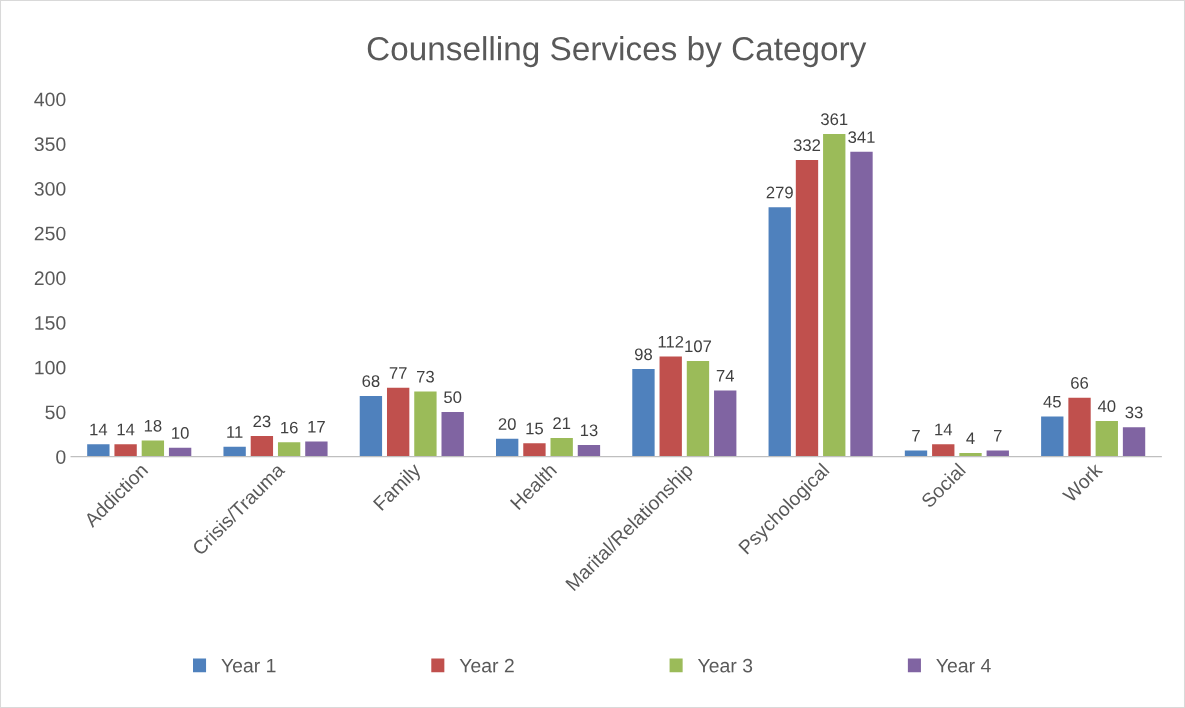 Image resolution: width=1185 pixels, height=708 pixels. I want to click on data-label: 98, so click(643, 354).